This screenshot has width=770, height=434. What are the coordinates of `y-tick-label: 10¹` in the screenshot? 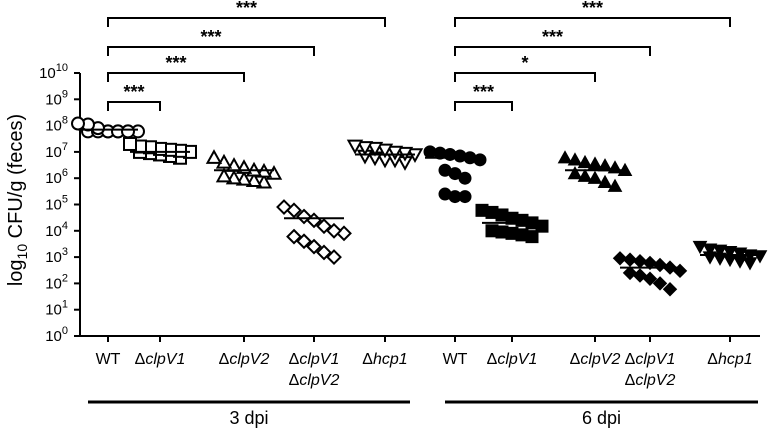 It's located at (56, 309).